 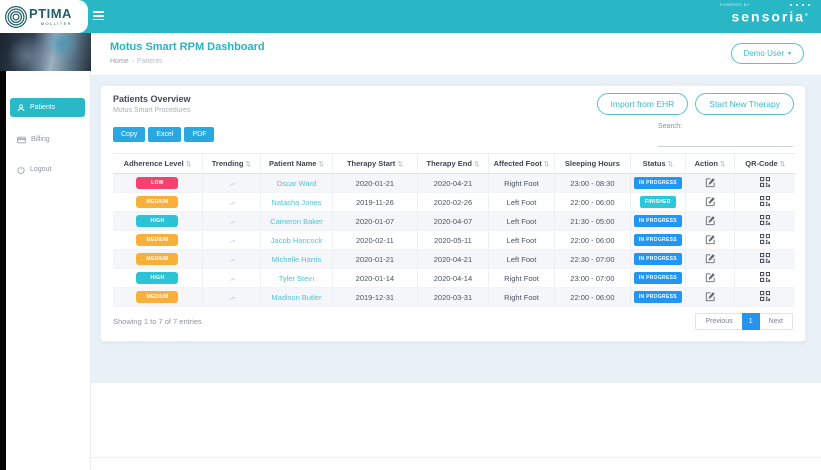 What do you see at coordinates (456, 457) in the screenshot?
I see `footer-divider` at bounding box center [456, 457].